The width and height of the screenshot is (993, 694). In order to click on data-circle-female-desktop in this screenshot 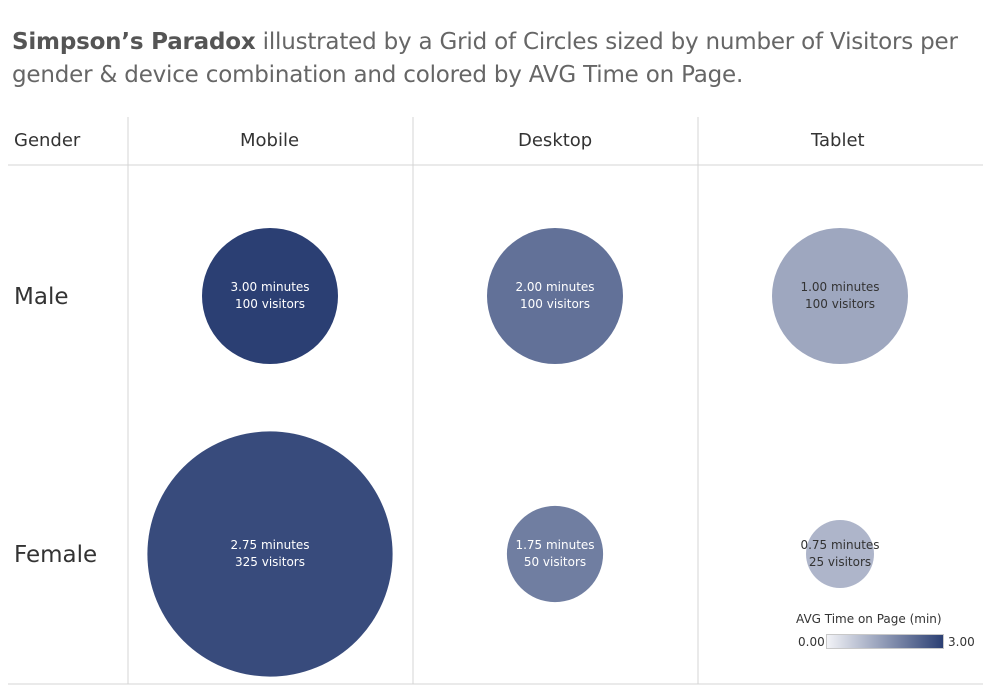, I will do `click(555, 554)`.